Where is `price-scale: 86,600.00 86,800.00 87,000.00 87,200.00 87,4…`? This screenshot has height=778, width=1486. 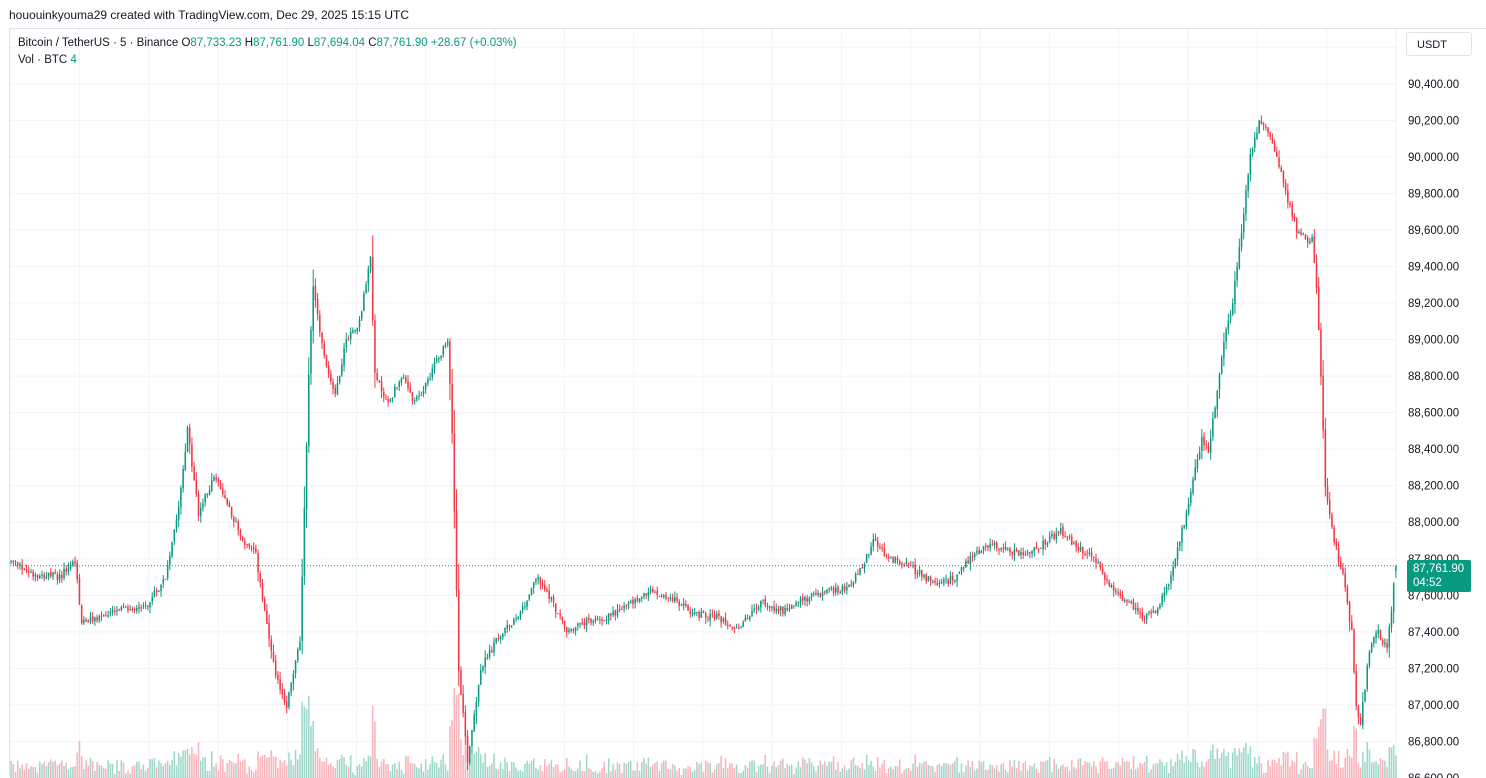
price-scale: 86,600.00 86,800.00 87,000.00 87,200.00 87,4… is located at coordinates (1433, 410).